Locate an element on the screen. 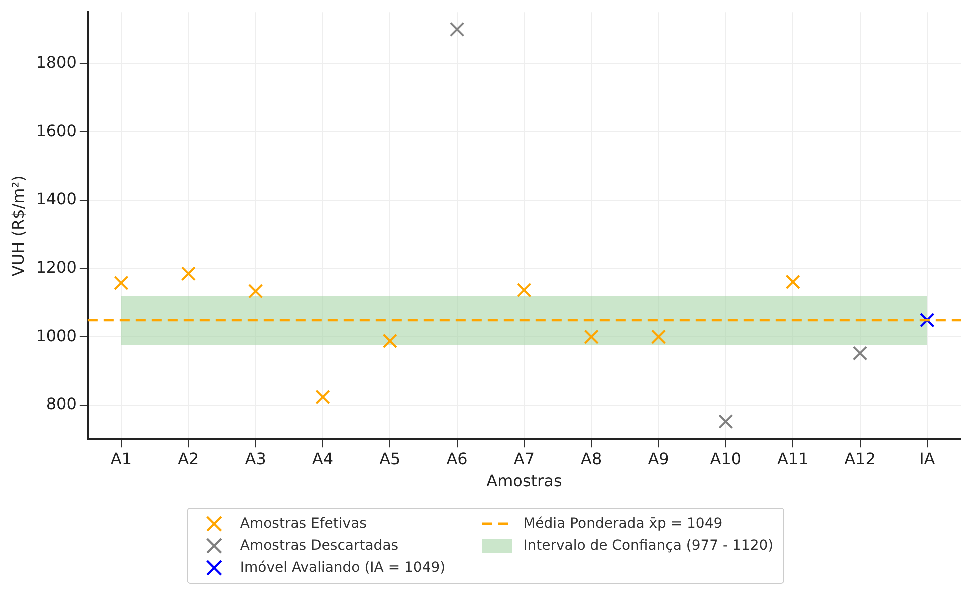  x-axis-title: Amostras is located at coordinates (524, 481).